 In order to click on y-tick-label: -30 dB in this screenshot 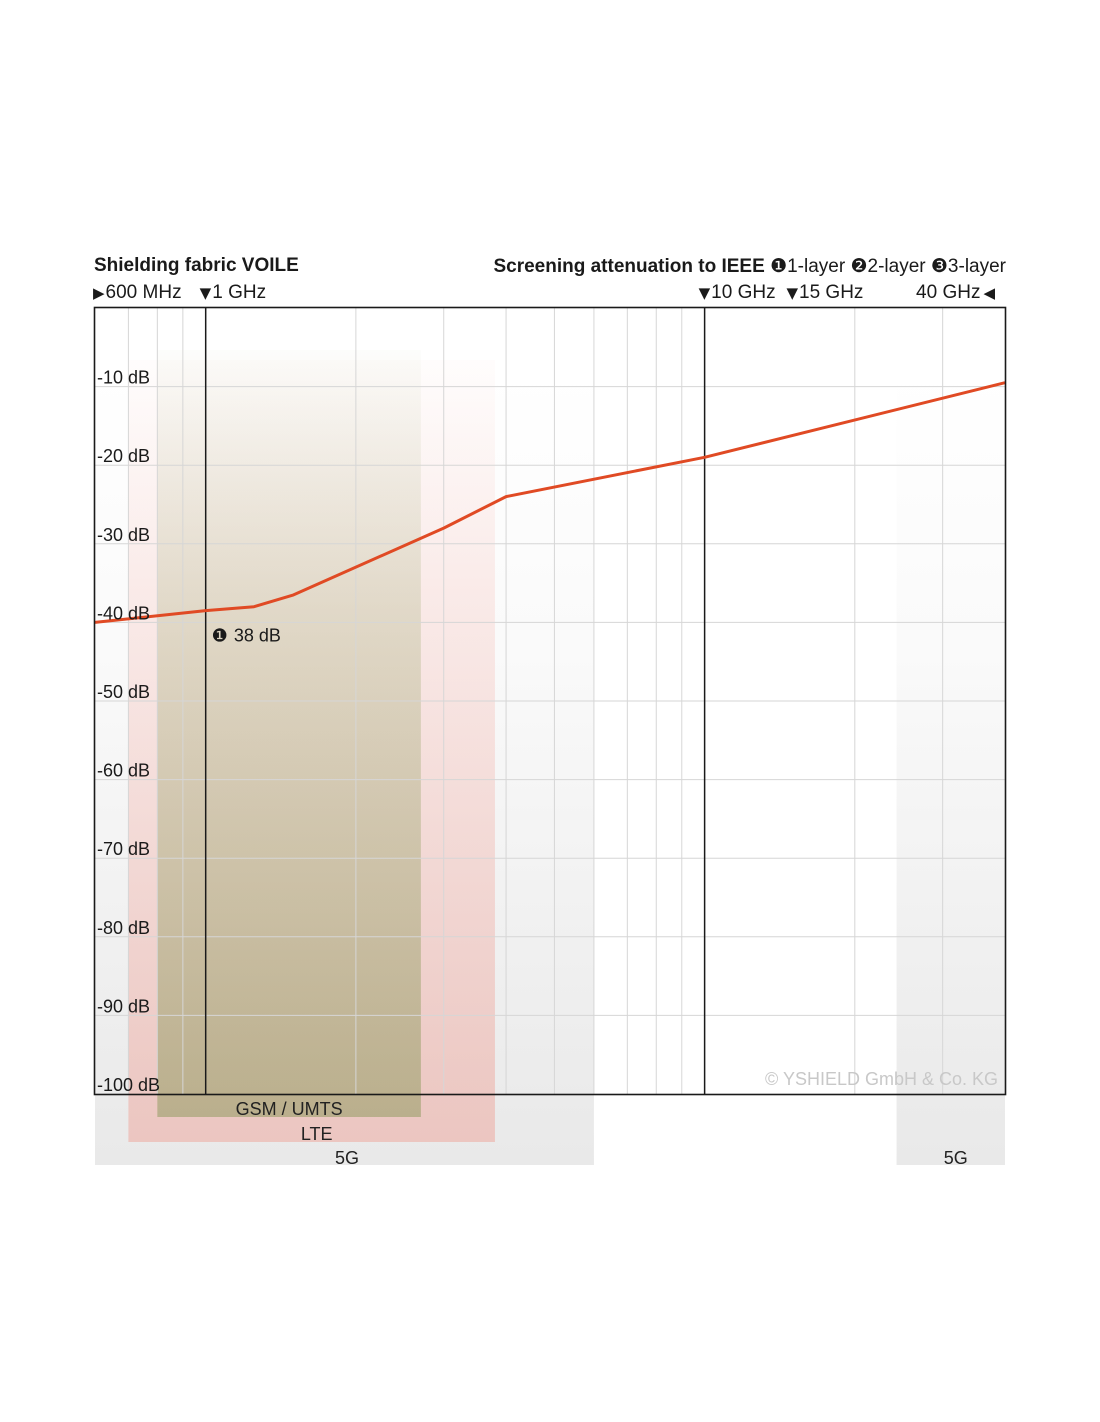, I will do `click(123, 535)`.